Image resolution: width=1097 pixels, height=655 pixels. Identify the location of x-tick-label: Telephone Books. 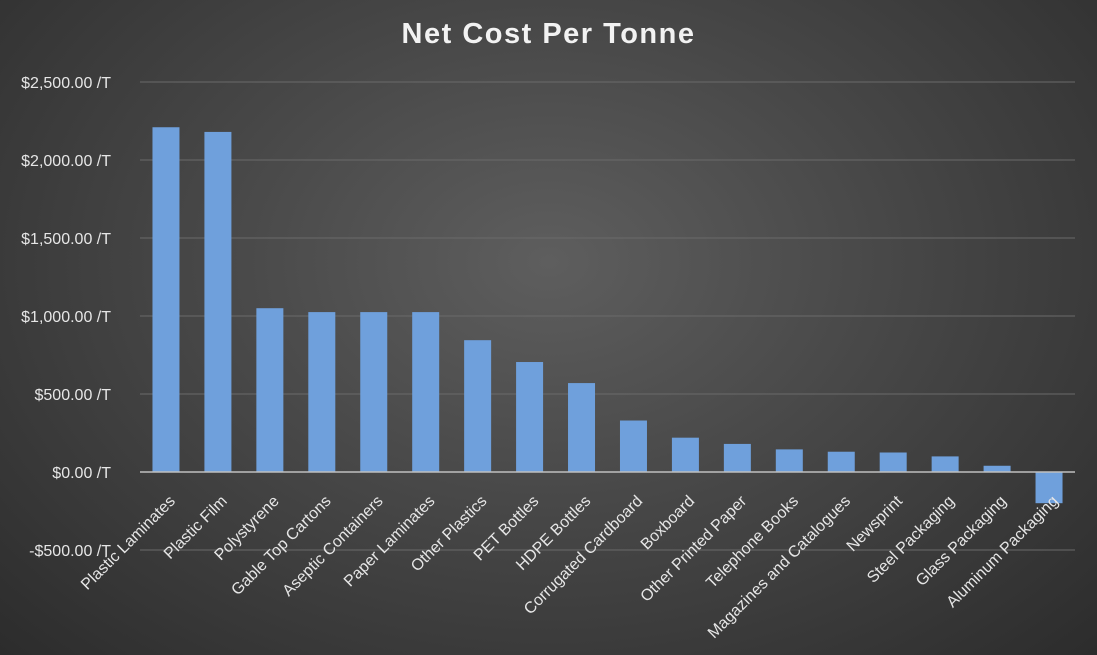
(752, 542).